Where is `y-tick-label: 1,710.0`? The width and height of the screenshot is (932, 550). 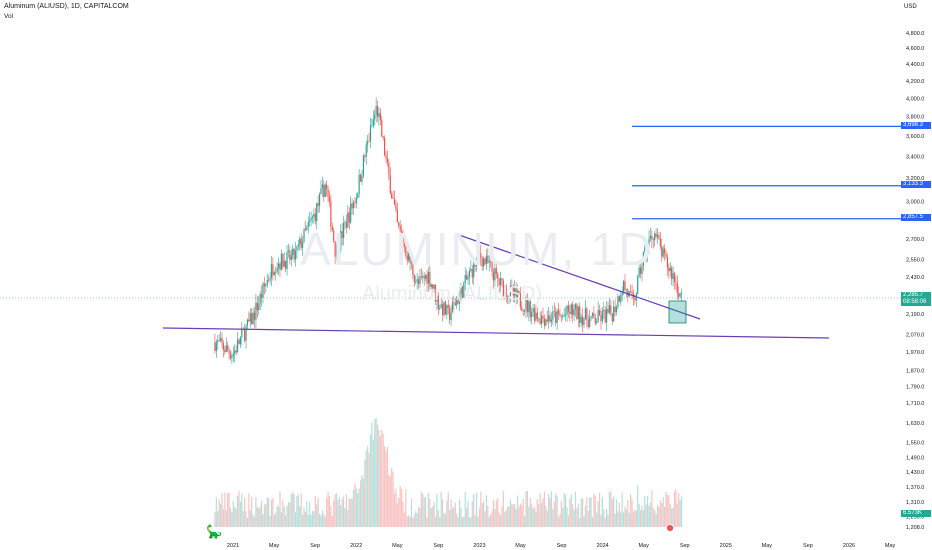
y-tick-label: 1,710.0 is located at coordinates (915, 404).